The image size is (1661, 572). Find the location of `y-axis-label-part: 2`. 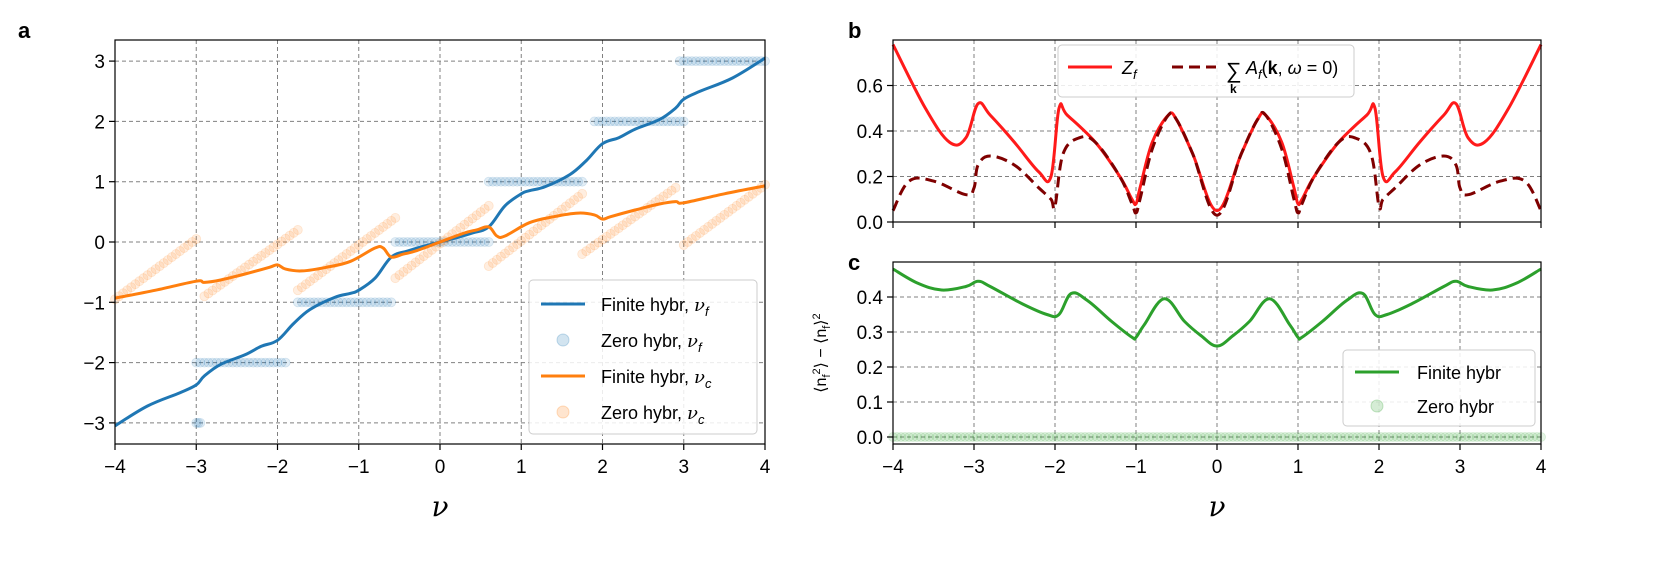

y-axis-label-part: 2 is located at coordinates (817, 316).